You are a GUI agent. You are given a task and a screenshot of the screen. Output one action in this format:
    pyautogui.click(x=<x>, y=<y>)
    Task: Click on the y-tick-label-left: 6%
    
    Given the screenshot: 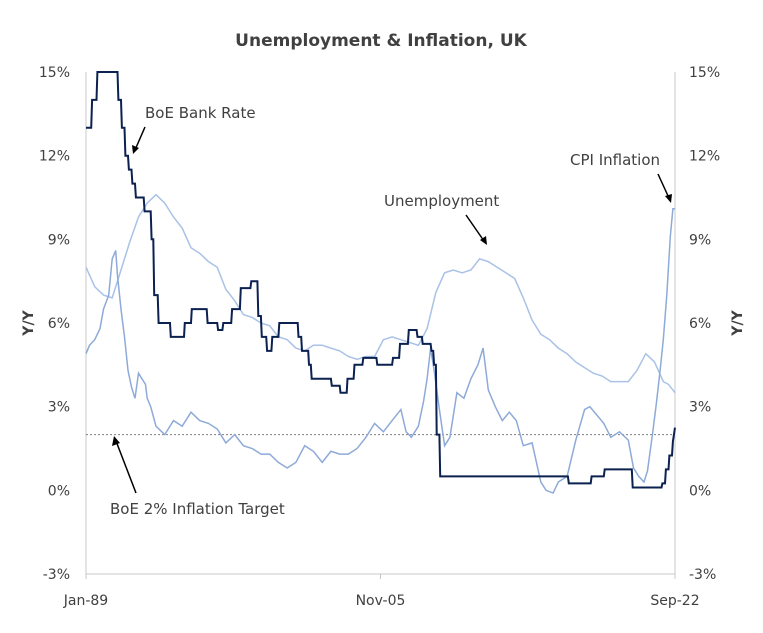 What is the action you would take?
    pyautogui.click(x=59, y=324)
    